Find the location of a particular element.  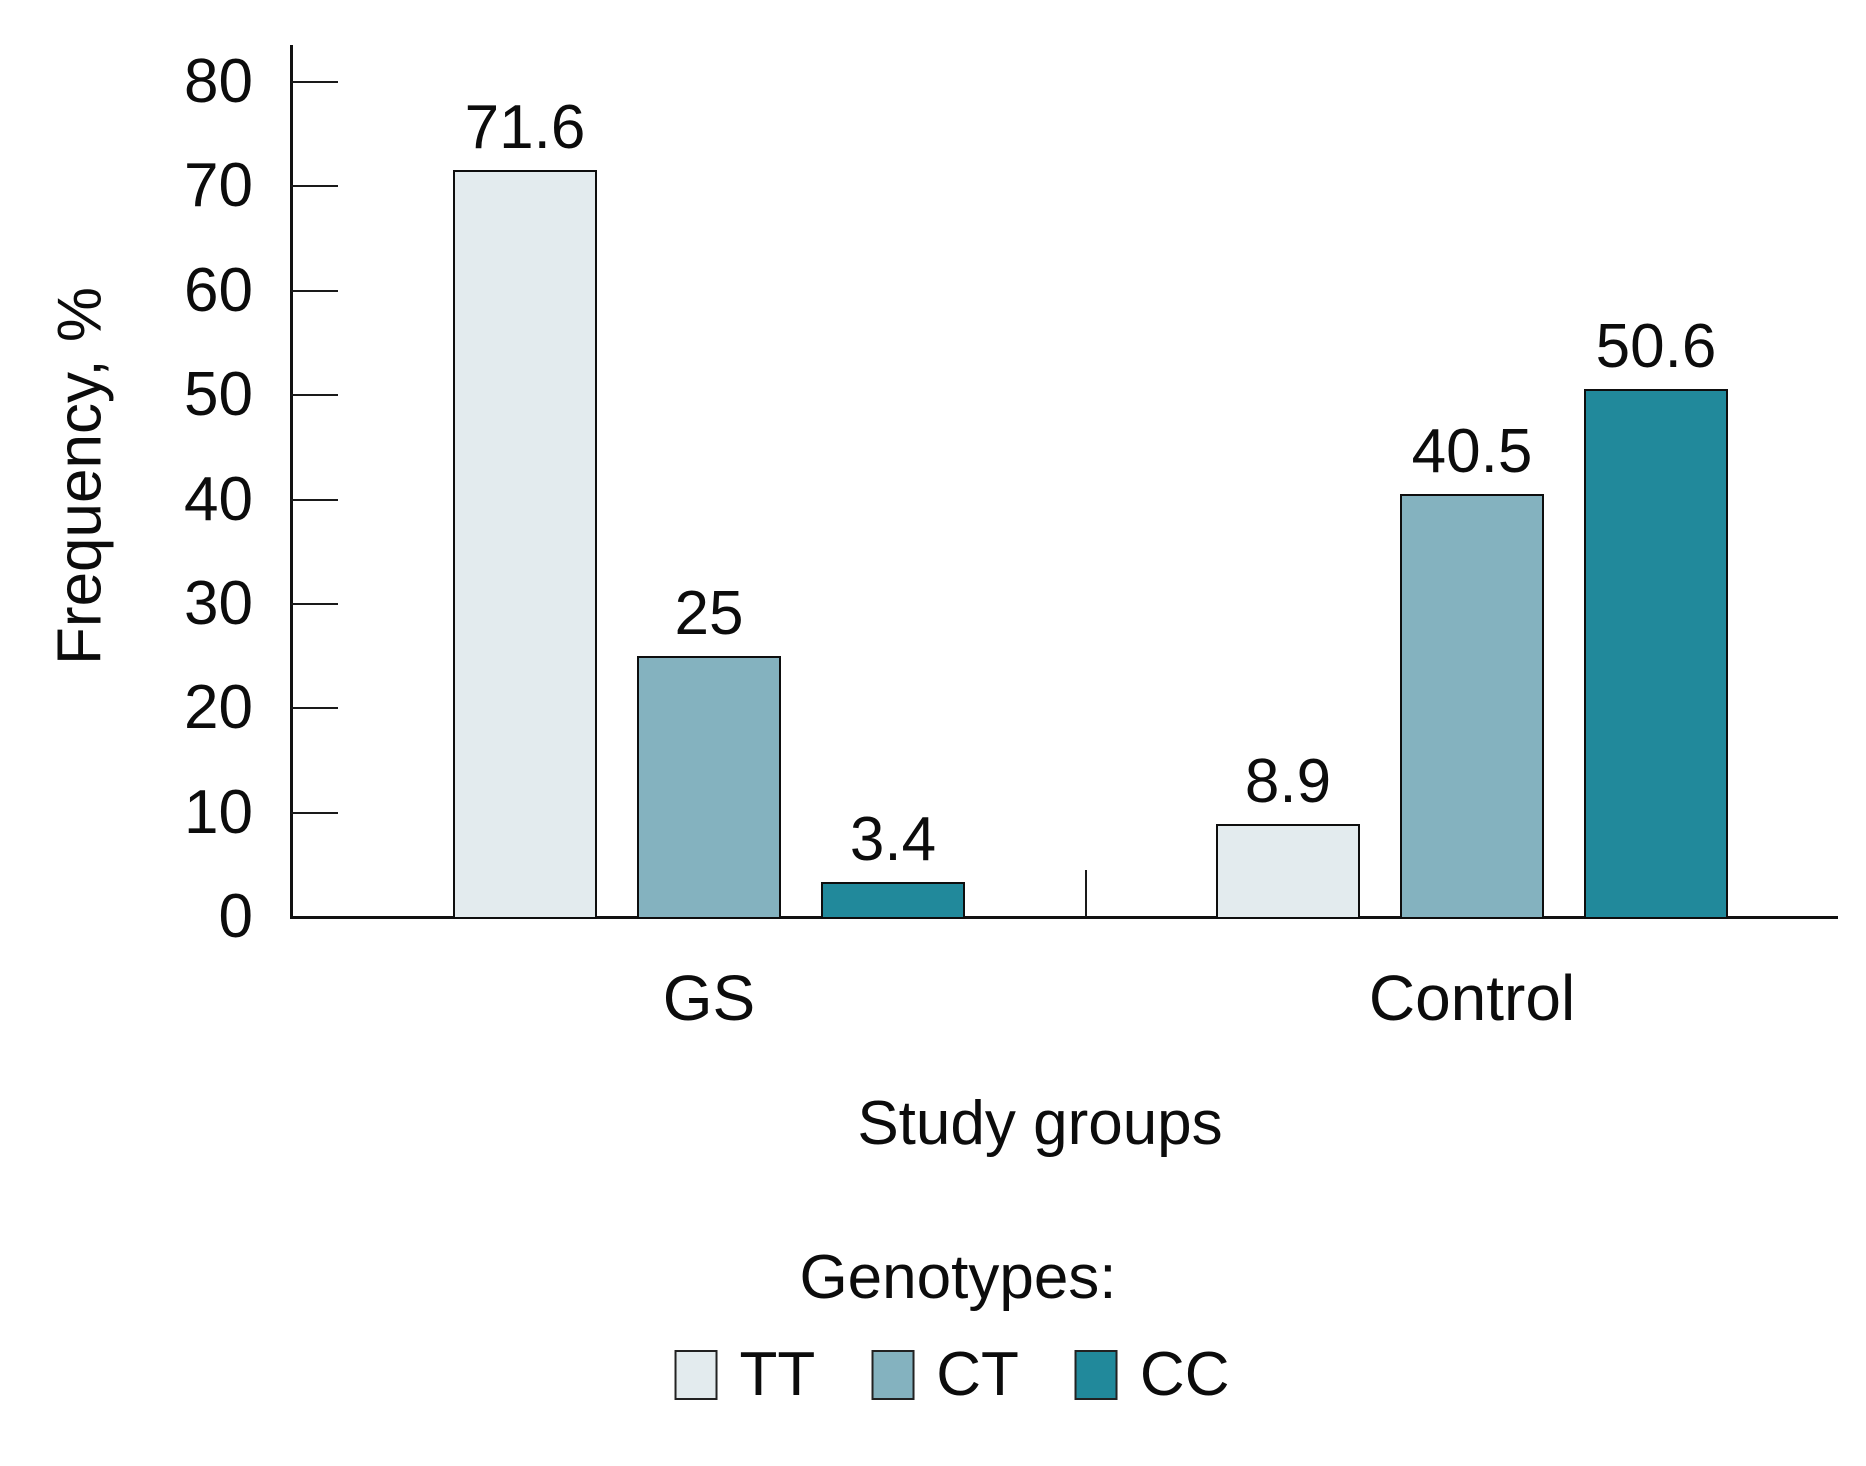

legend-item-ct: CT is located at coordinates (945, 1375).